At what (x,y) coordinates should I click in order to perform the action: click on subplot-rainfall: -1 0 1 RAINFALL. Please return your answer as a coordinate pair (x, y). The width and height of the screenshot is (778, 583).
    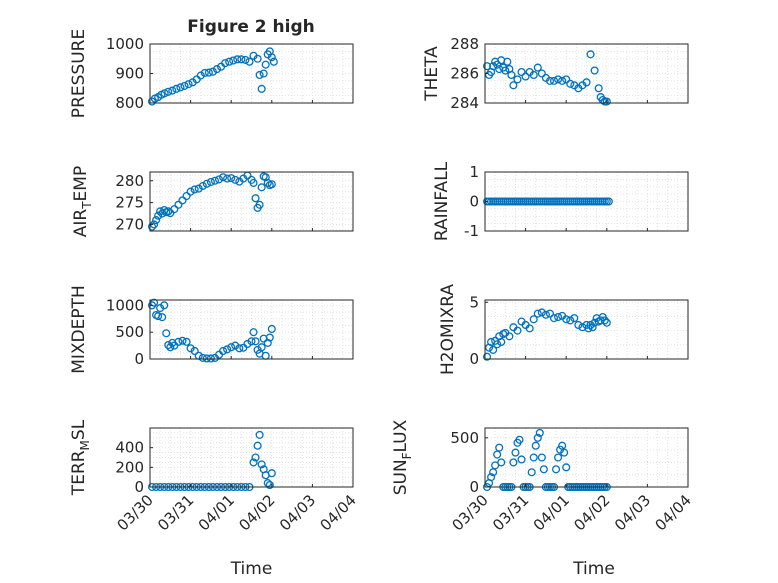
    Looking at the image, I should click on (560, 201).